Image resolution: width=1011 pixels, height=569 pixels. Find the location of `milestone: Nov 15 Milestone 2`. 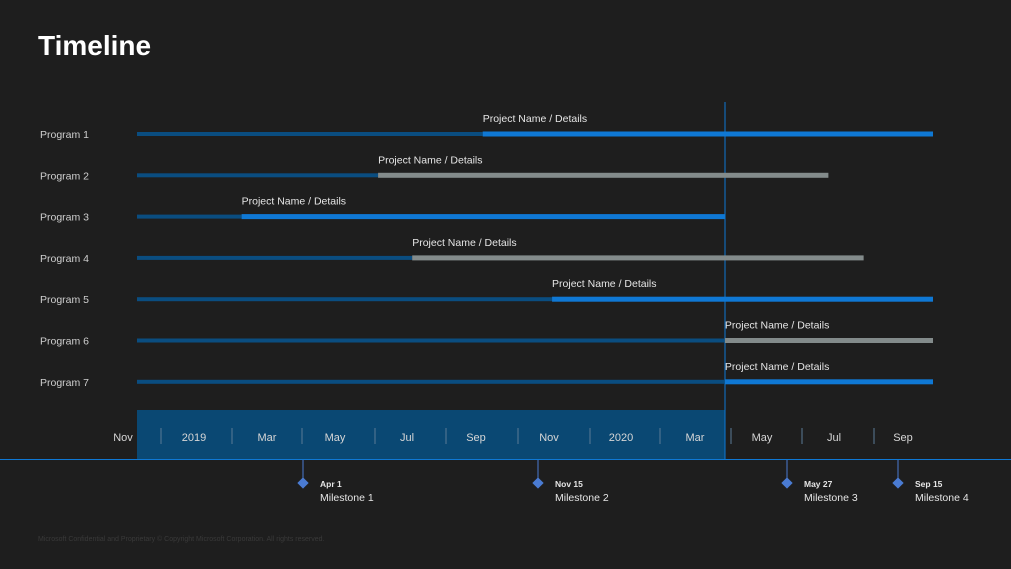

milestone: Nov 15 Milestone 2 is located at coordinates (570, 482).